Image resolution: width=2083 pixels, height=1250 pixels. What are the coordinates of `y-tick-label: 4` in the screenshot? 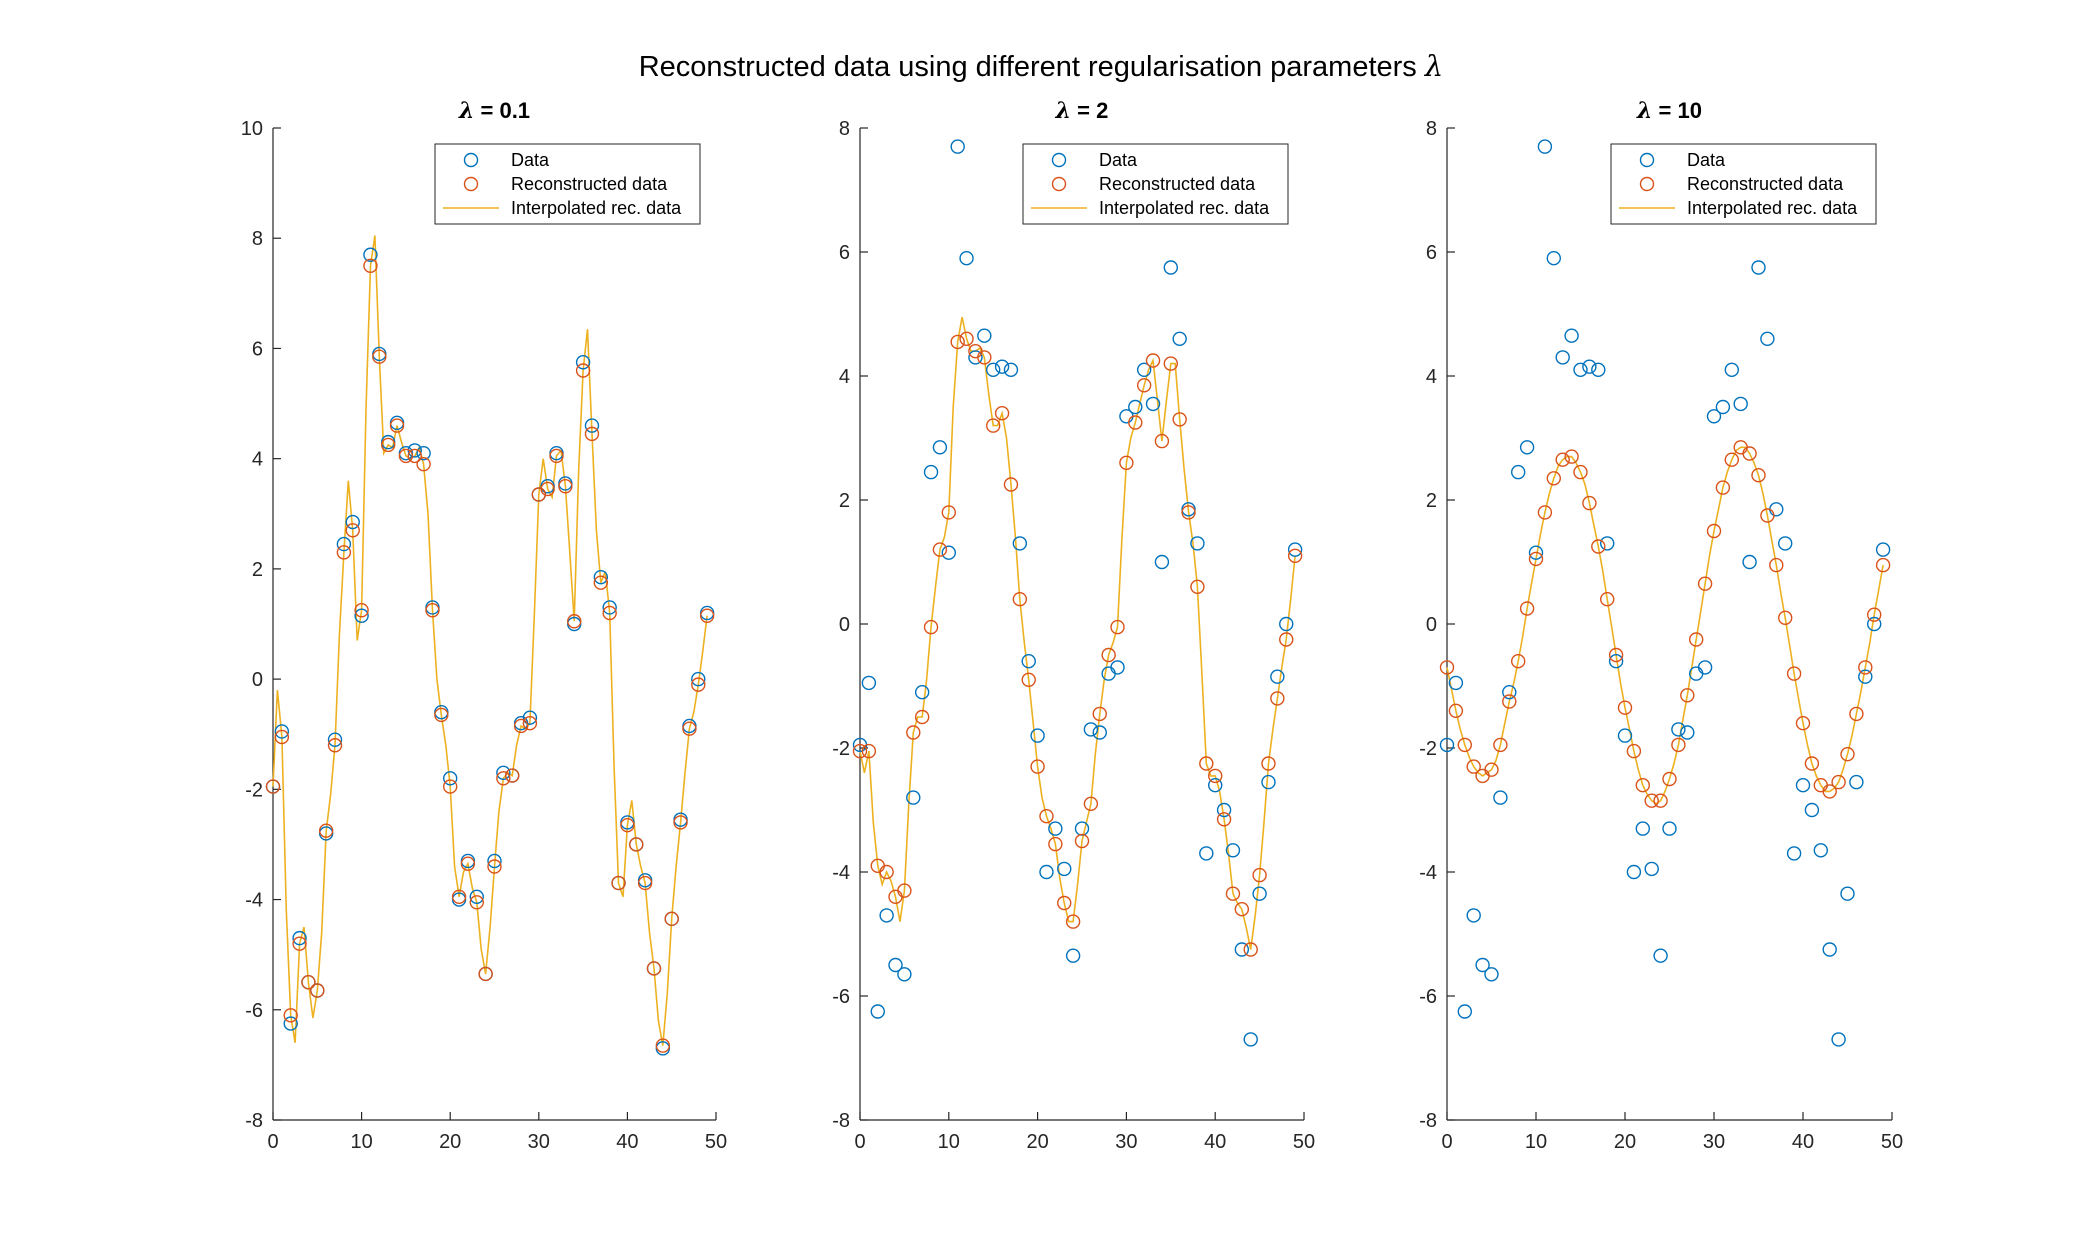 It's located at (1431, 377).